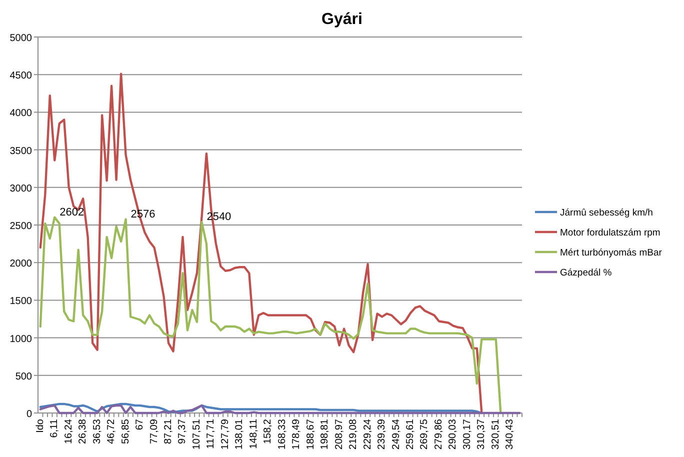 This screenshot has height=457, width=684. What do you see at coordinates (610, 233) in the screenshot?
I see `legend-label: Motor fordulatszám rpm` at bounding box center [610, 233].